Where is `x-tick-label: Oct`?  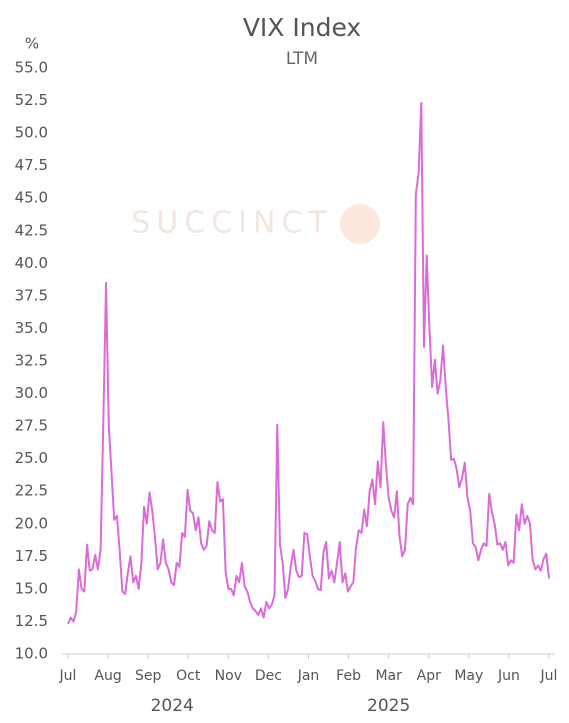 x-tick-label: Oct is located at coordinates (188, 676).